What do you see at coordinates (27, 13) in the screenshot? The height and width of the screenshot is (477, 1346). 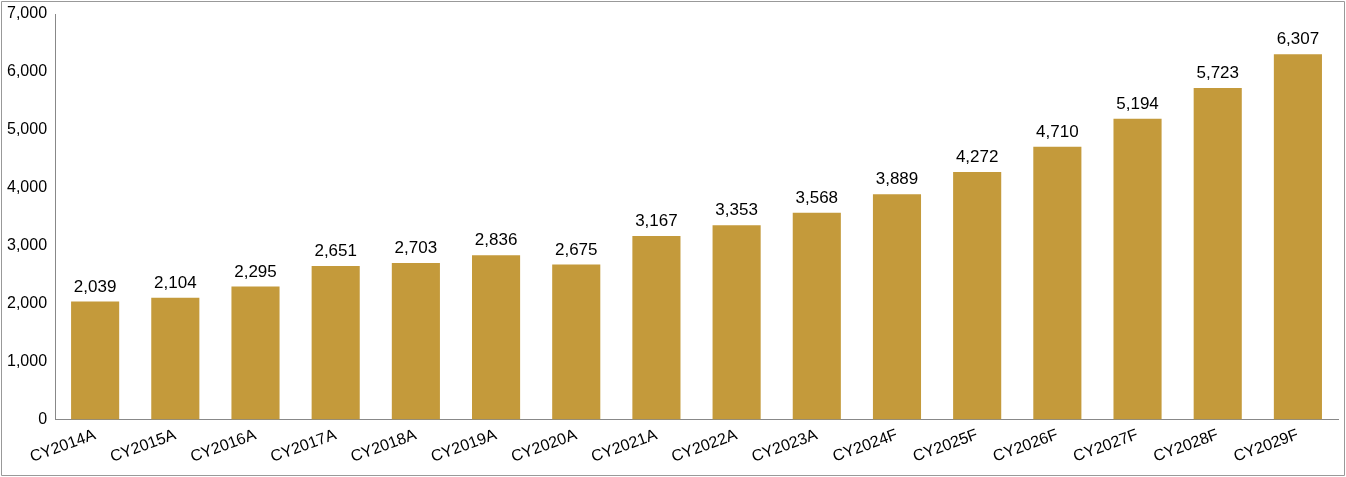 I see `y-tick-label: 7,000` at bounding box center [27, 13].